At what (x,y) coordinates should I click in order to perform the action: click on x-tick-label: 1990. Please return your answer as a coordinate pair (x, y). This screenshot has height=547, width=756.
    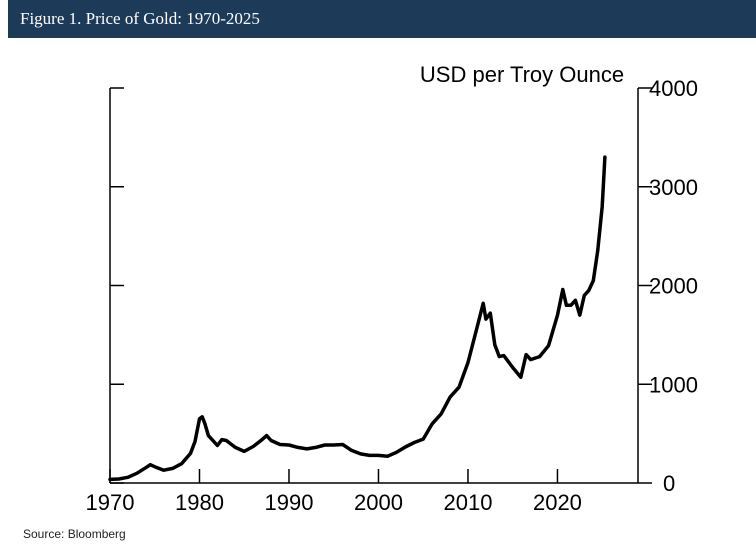
    Looking at the image, I should click on (289, 502).